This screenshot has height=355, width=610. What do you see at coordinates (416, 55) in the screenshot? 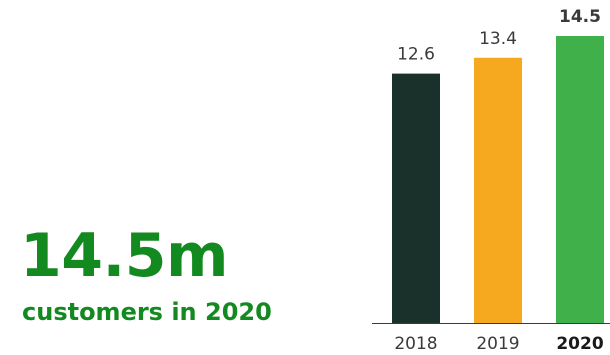
I see `bar-value-label-2018: 12.6` at bounding box center [416, 55].